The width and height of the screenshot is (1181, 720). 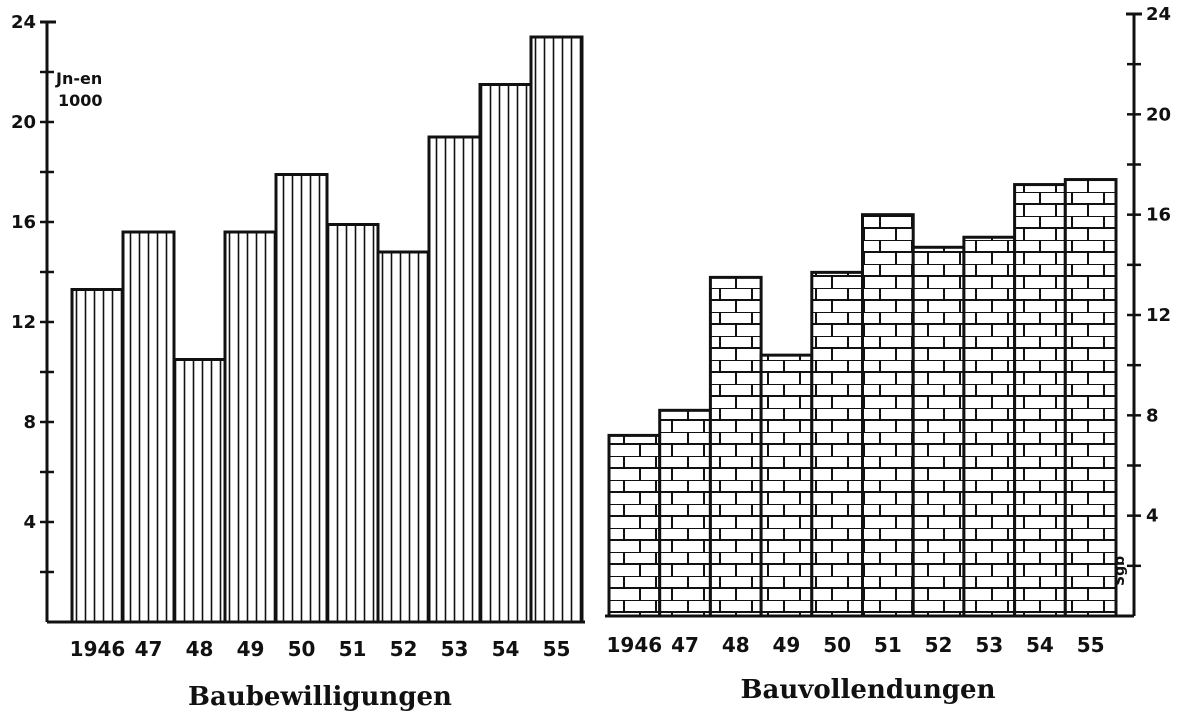 I want to click on right-tick-label: 8, so click(x=1152, y=415).